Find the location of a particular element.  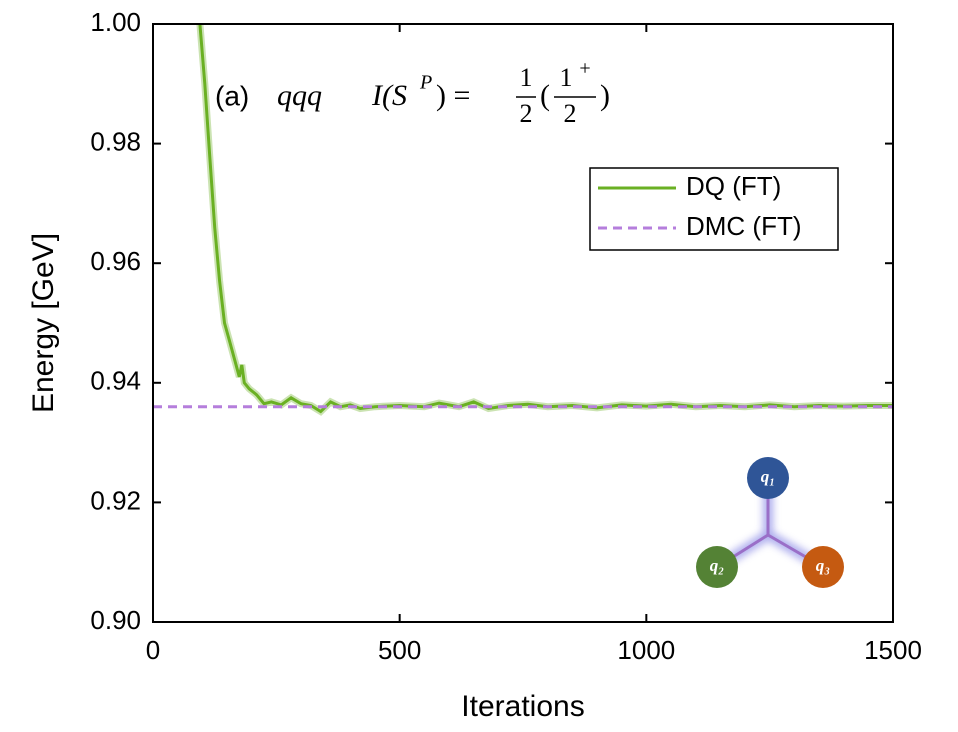

annotation-eq: ) = is located at coordinates (453, 95).